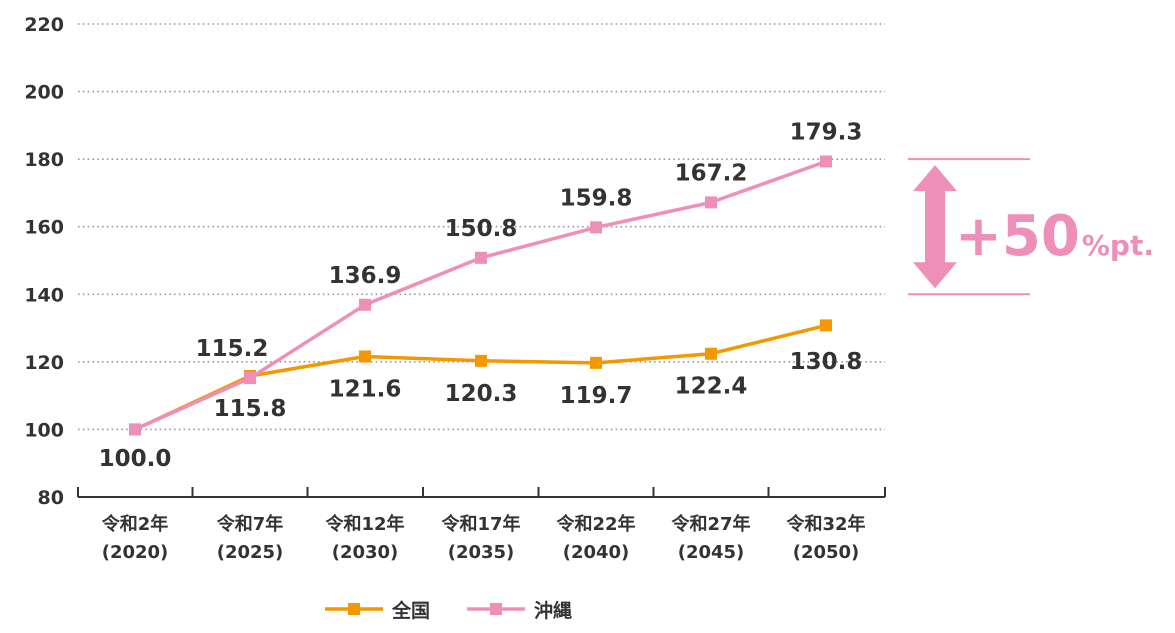 The image size is (1175, 633). Describe the element at coordinates (711, 387) in the screenshot. I see `data-label-national: 122.4` at that location.